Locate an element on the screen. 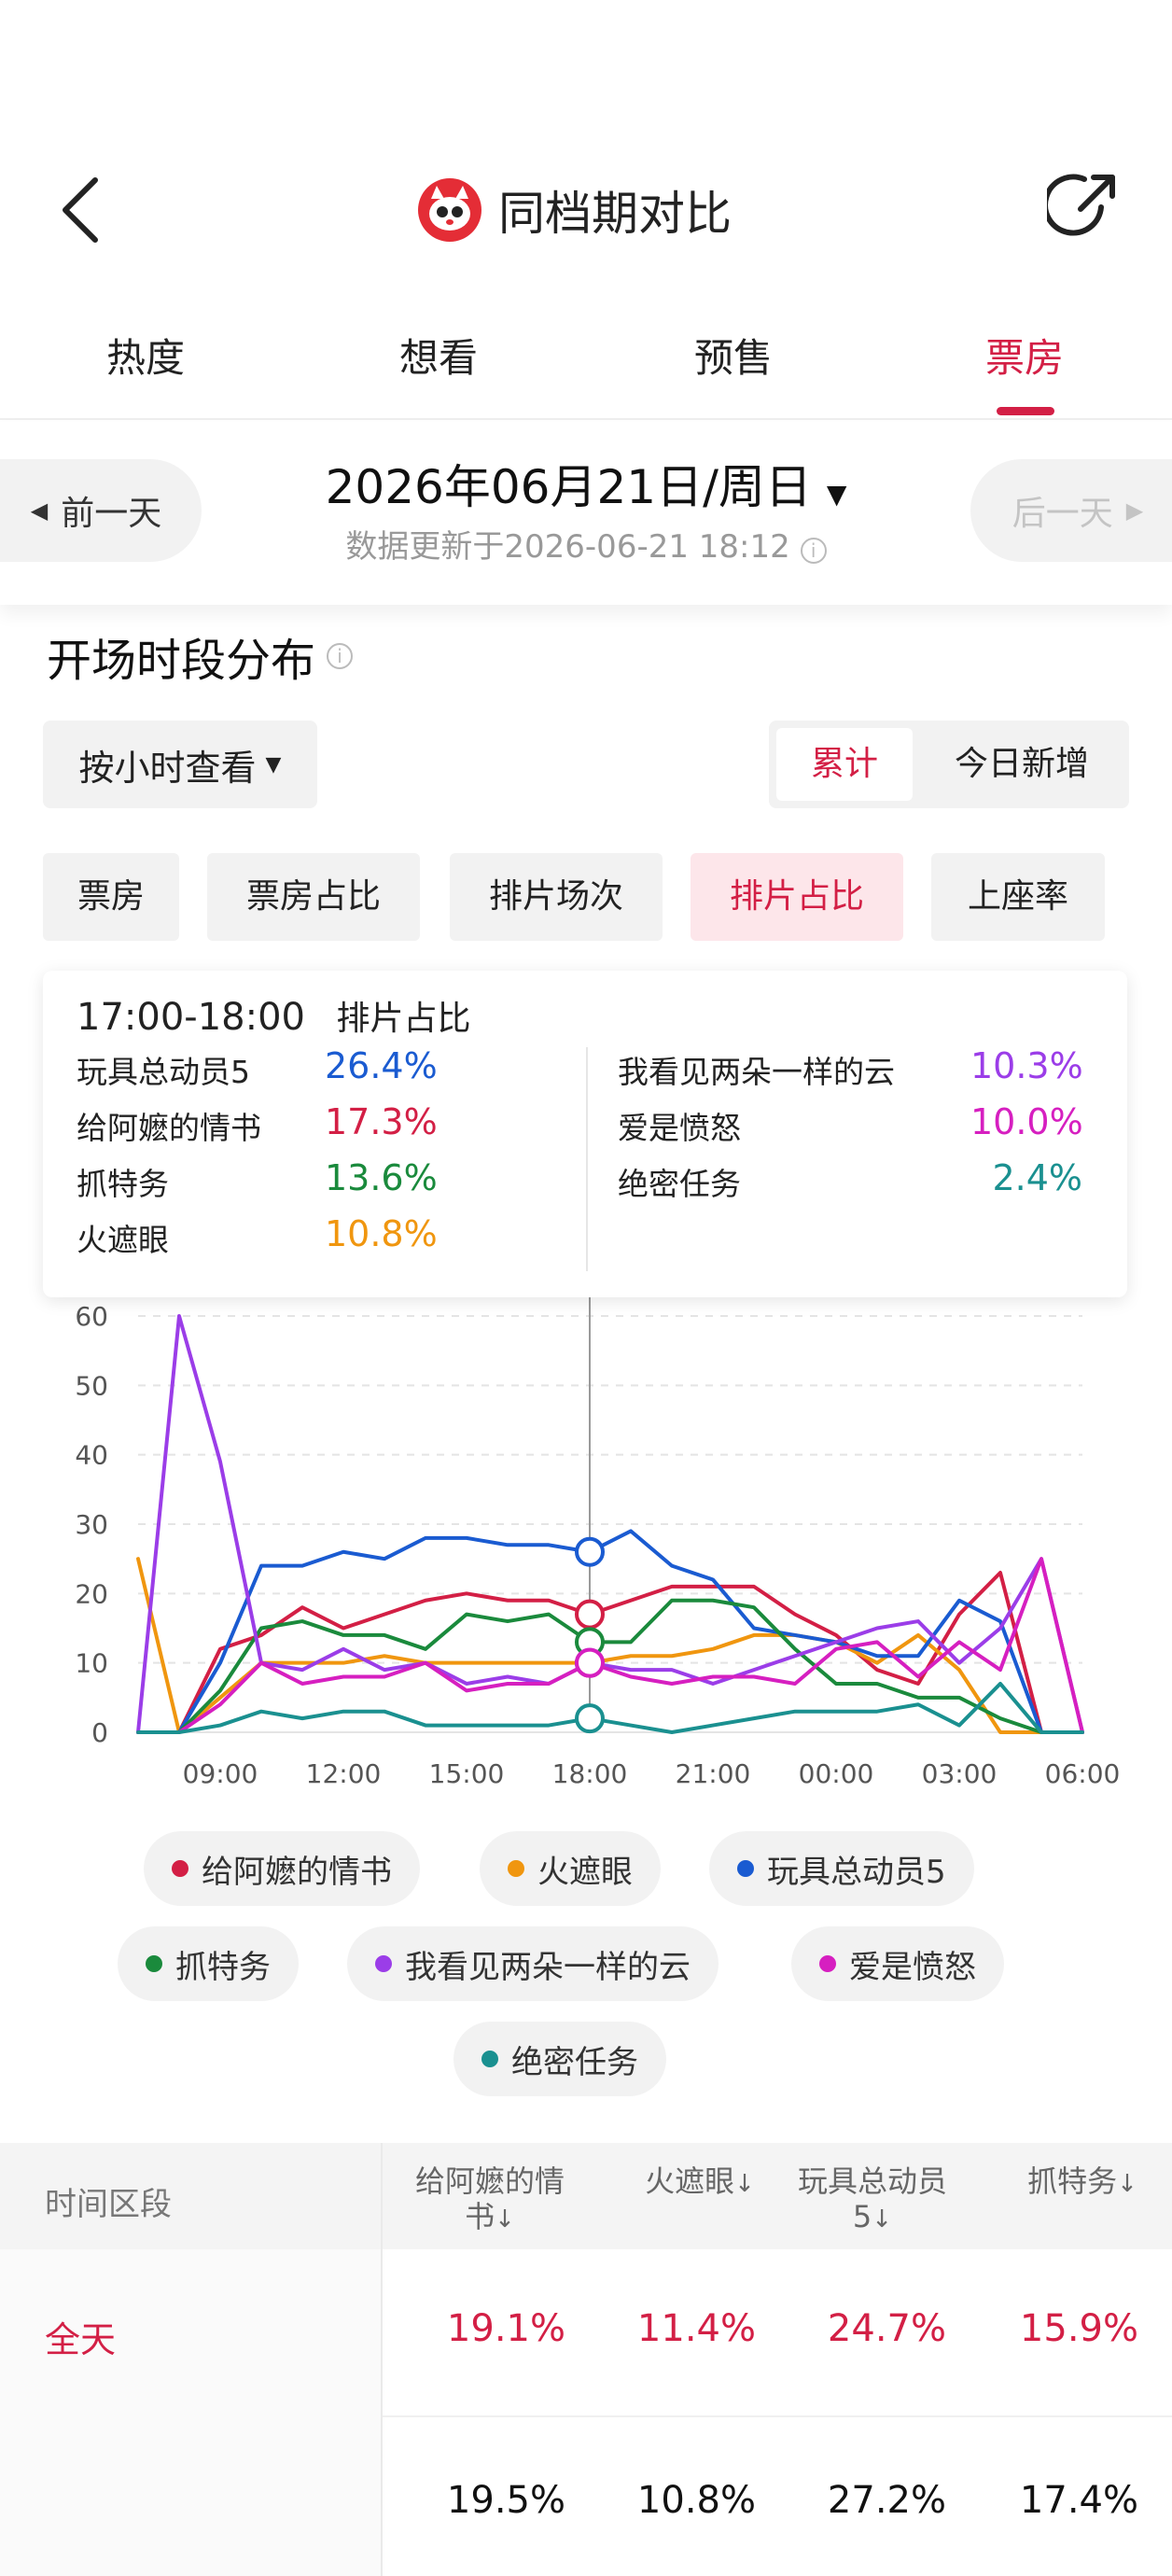 The image size is (1172, 2576). tab-active-indicator is located at coordinates (1025, 411).